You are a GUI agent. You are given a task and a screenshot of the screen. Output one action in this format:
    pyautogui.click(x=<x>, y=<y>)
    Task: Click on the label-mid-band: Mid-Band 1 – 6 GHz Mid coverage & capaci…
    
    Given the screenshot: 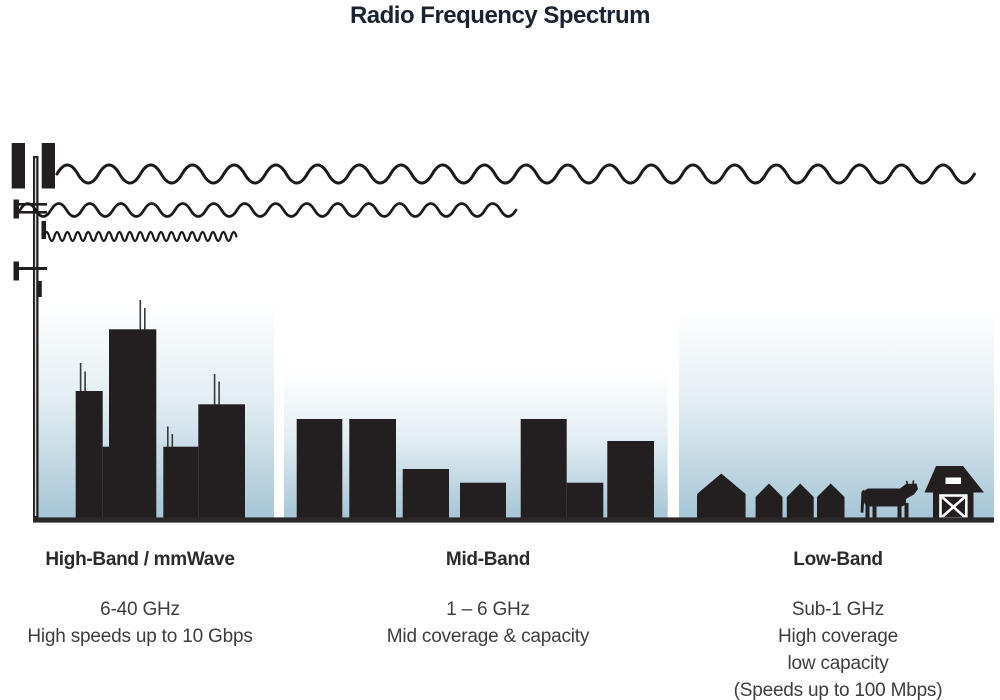 What is the action you would take?
    pyautogui.click(x=488, y=600)
    